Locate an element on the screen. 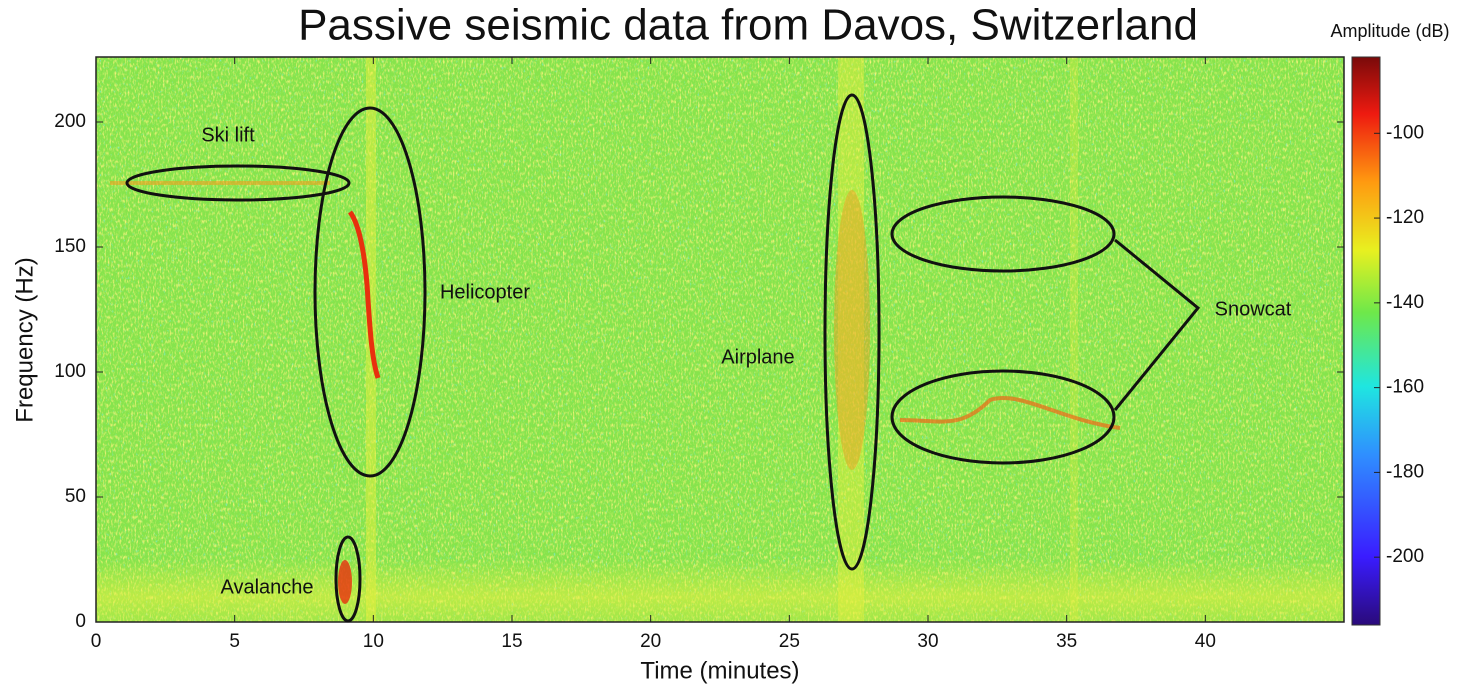  colorbar-tick-label: -200 is located at coordinates (1405, 556).